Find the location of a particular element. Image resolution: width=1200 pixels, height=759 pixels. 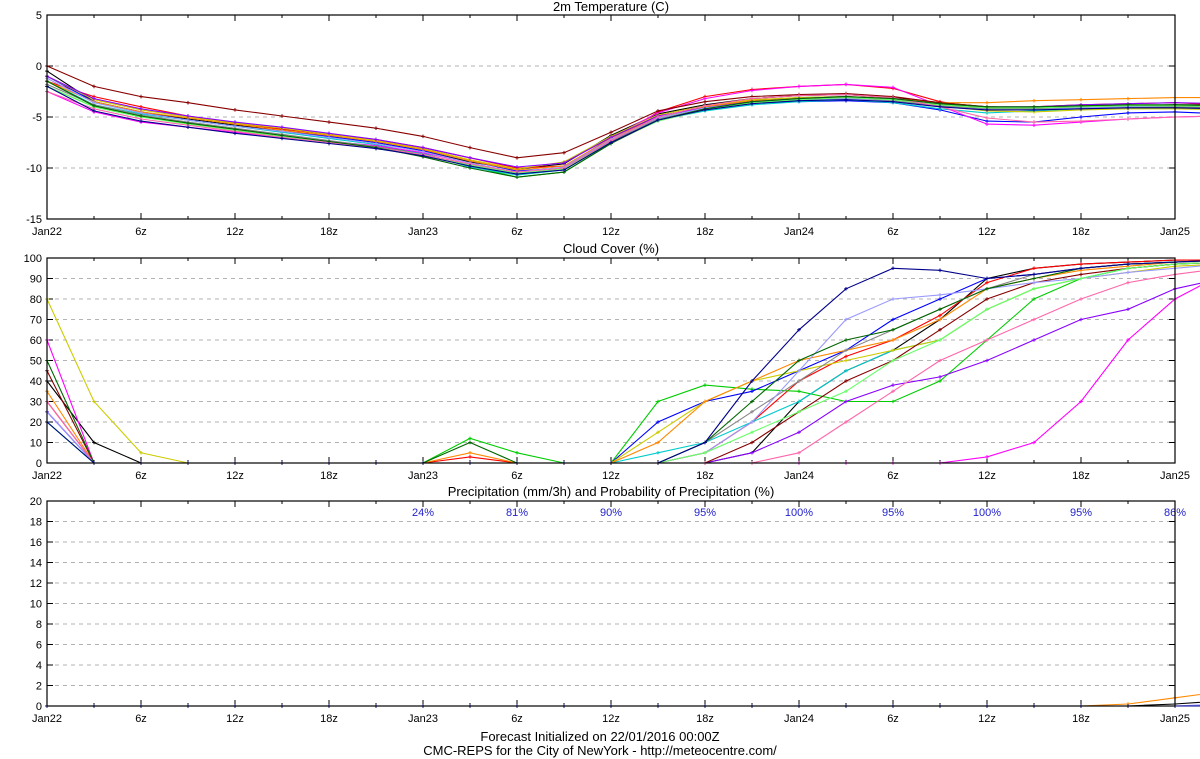

y-tick-label: 5 is located at coordinates (39, 16).